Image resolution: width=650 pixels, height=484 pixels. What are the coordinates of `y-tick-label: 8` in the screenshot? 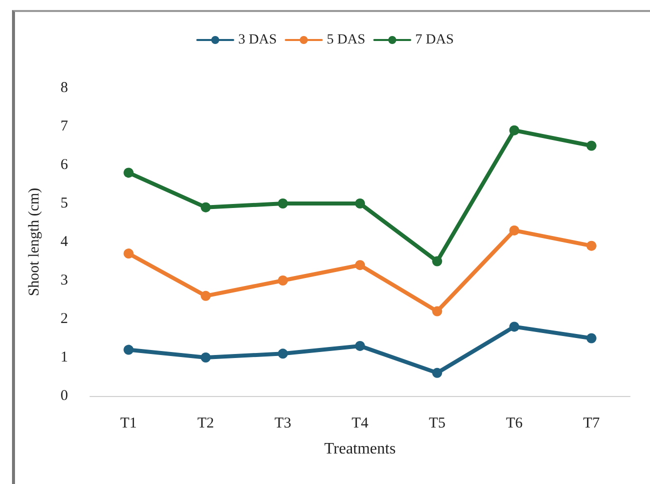 It's located at (64, 88).